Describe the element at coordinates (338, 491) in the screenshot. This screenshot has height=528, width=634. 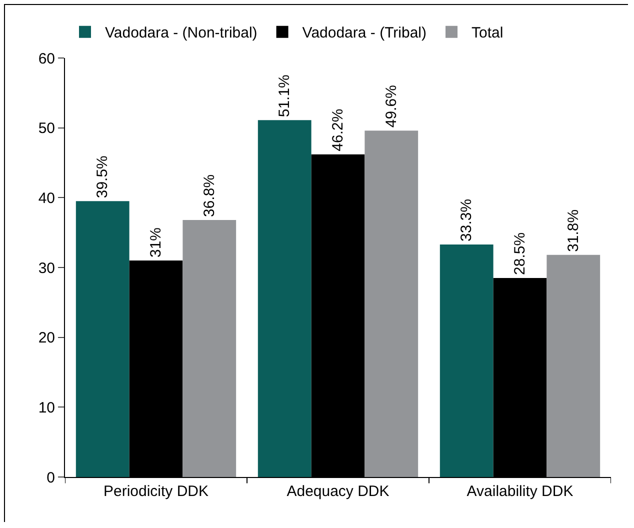
I see `x-tick-label: Adequacy DDK` at that location.